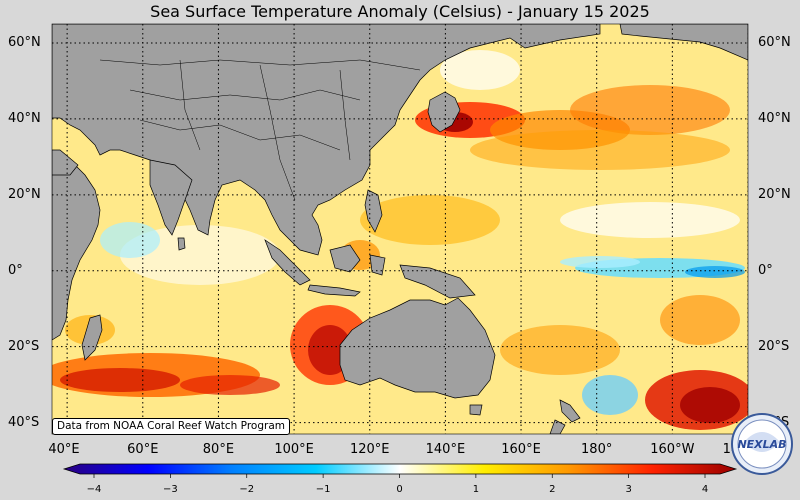  What do you see at coordinates (287, 262) in the screenshot?
I see `land-indonesia` at bounding box center [287, 262].